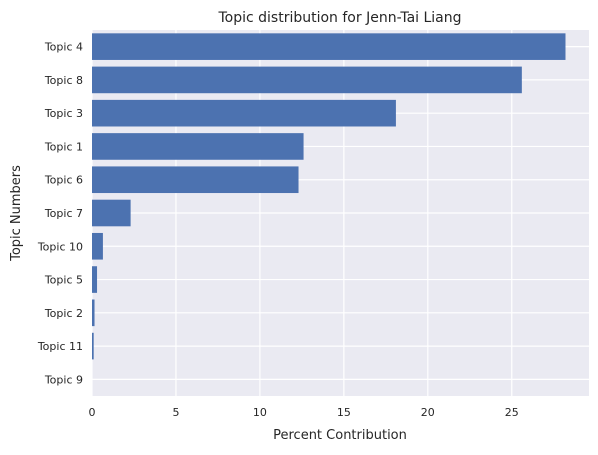 The height and width of the screenshot is (455, 598). What do you see at coordinates (63, 180) in the screenshot?
I see `y-tick-label: Topic 6` at bounding box center [63, 180].